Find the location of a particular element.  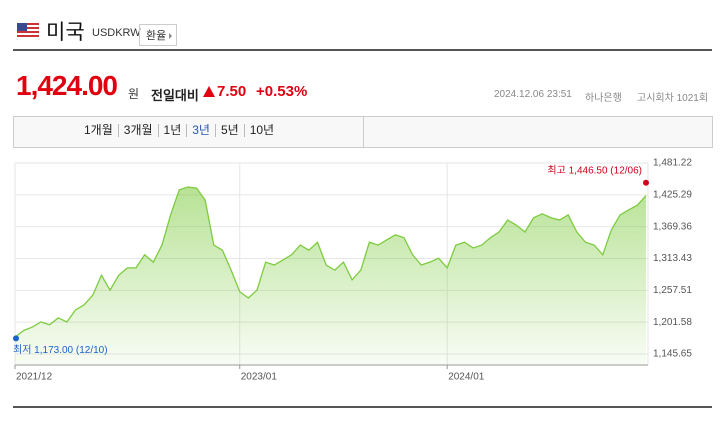

change-label: 전일대비 is located at coordinates (175, 95).